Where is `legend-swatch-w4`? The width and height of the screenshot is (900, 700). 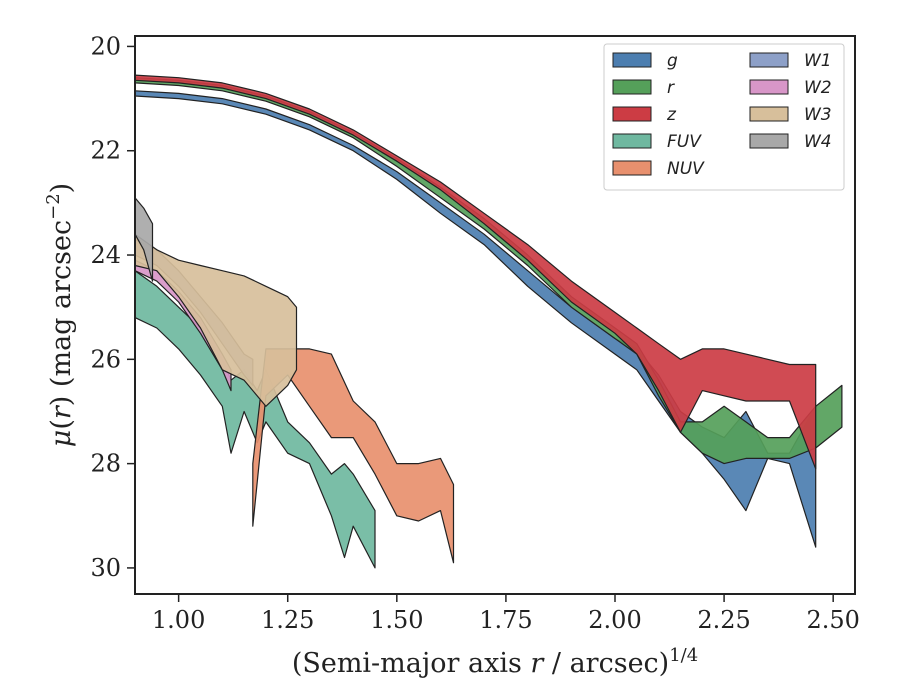 legend-swatch-w4 is located at coordinates (769, 141).